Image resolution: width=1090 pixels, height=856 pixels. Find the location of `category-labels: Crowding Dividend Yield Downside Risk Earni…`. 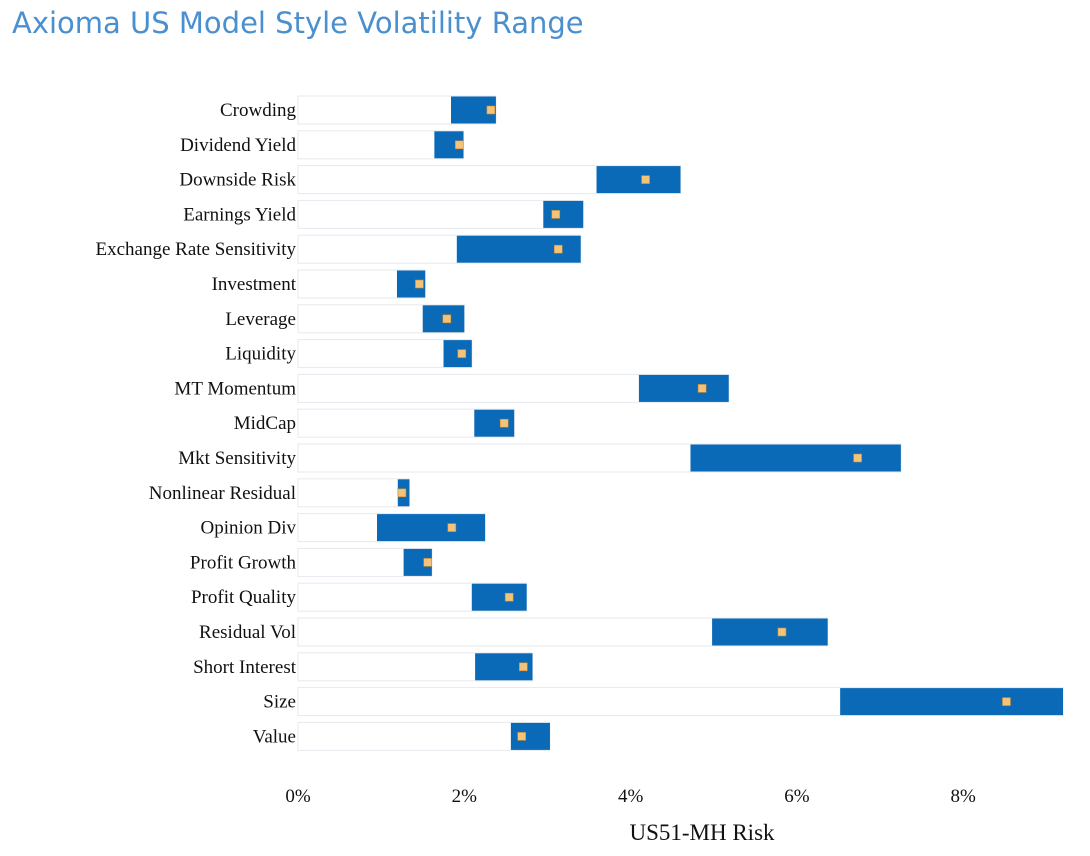

category-labels: Crowding Dividend Yield Downside Risk Earni… is located at coordinates (195, 423).